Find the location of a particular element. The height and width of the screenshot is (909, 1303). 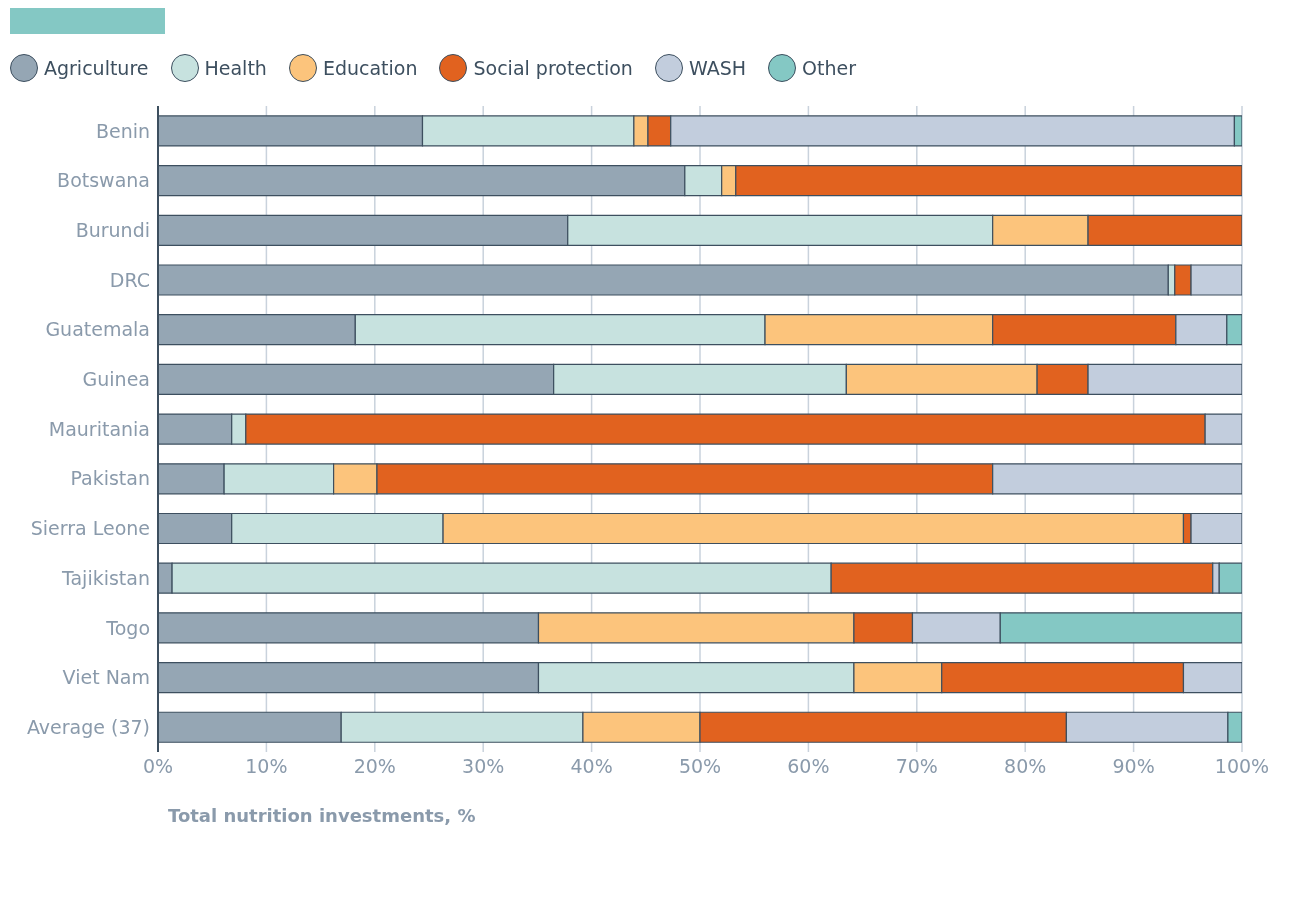

x-tick-label: 40% is located at coordinates (591, 766).